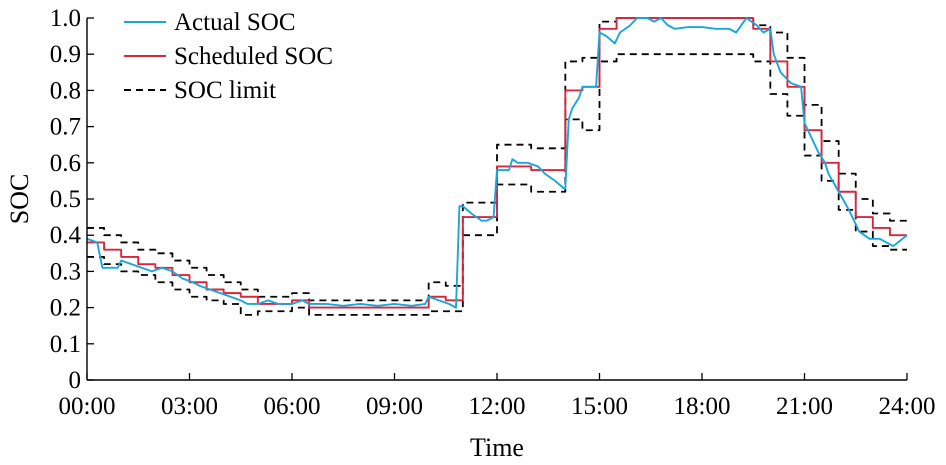 This screenshot has height=465, width=946. I want to click on x-tick-label: 06:00, so click(292, 406).